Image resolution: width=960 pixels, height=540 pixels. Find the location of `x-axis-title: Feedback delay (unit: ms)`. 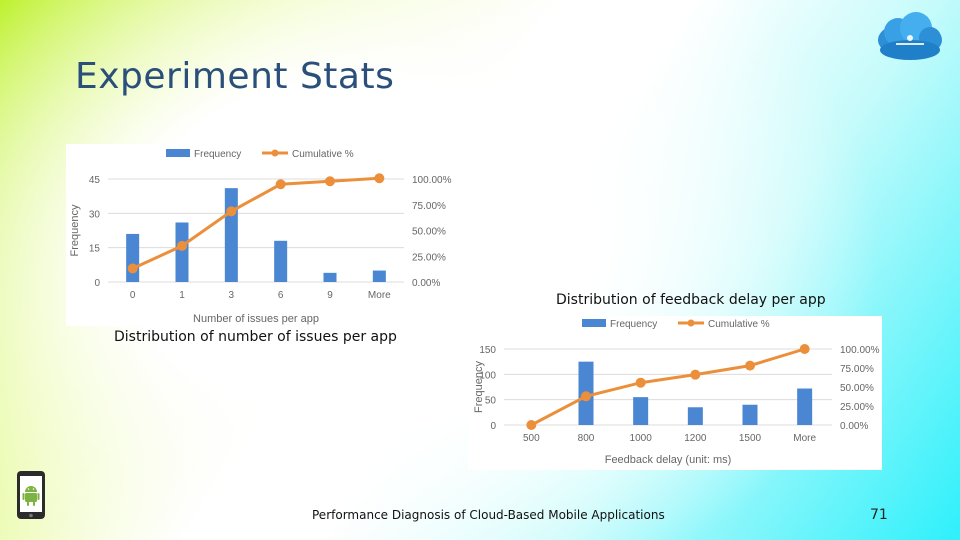

x-axis-title: Feedback delay (unit: ms) is located at coordinates (668, 460).